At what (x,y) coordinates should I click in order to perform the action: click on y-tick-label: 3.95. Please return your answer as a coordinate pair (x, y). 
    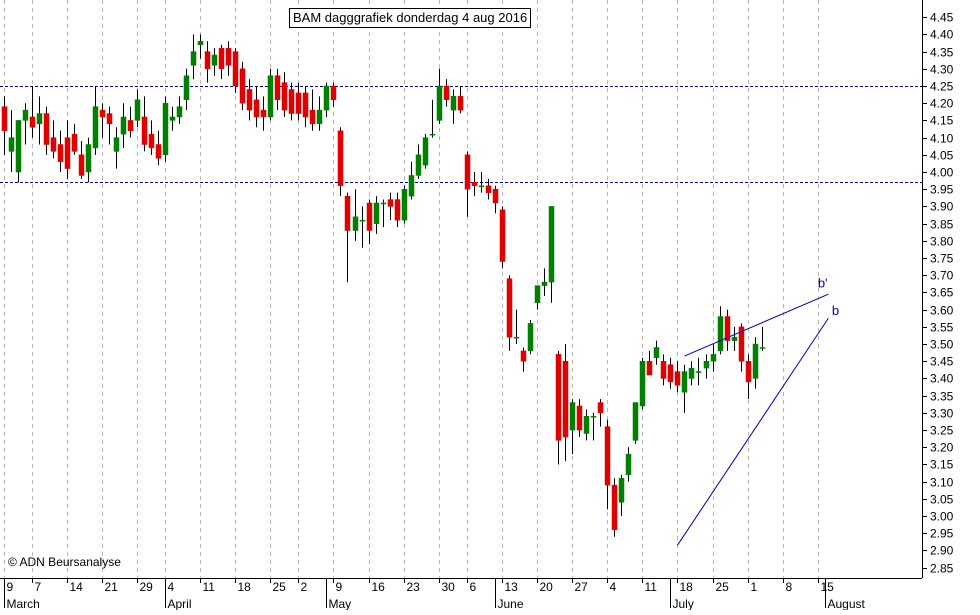
    Looking at the image, I should click on (942, 190).